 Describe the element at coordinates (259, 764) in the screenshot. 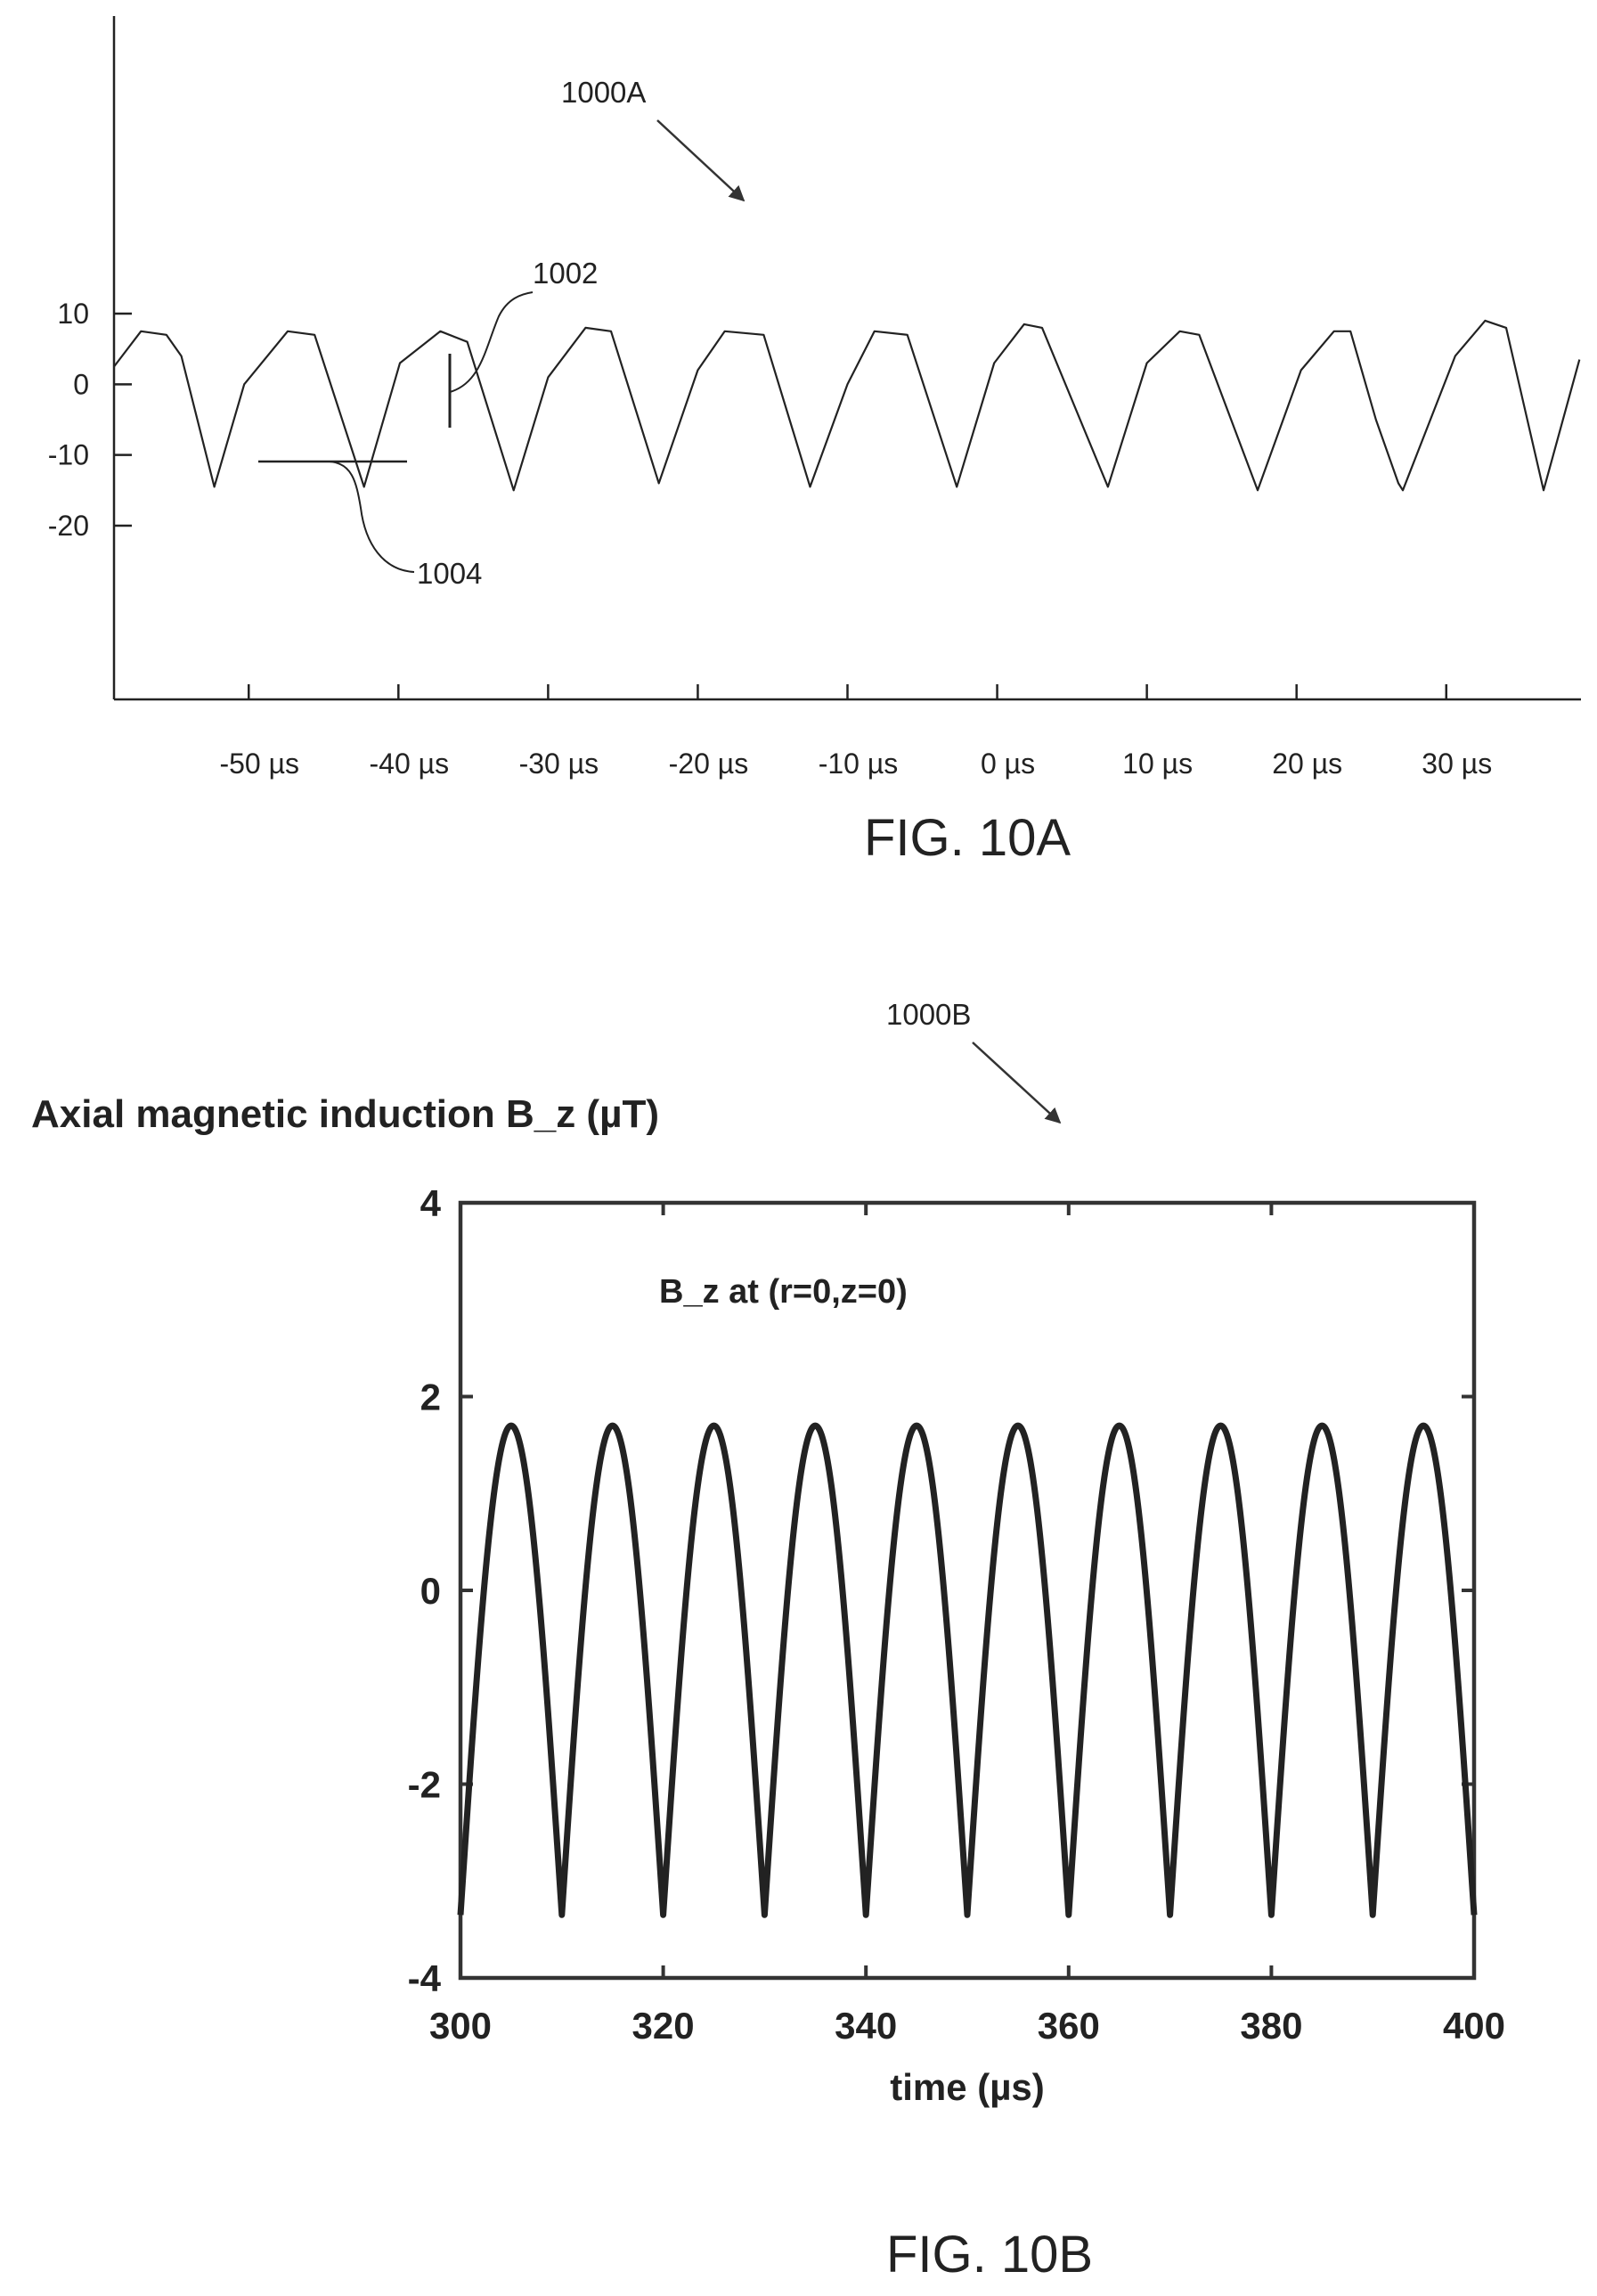

I see `chart-10a-x-tick-label: -50 µs` at that location.